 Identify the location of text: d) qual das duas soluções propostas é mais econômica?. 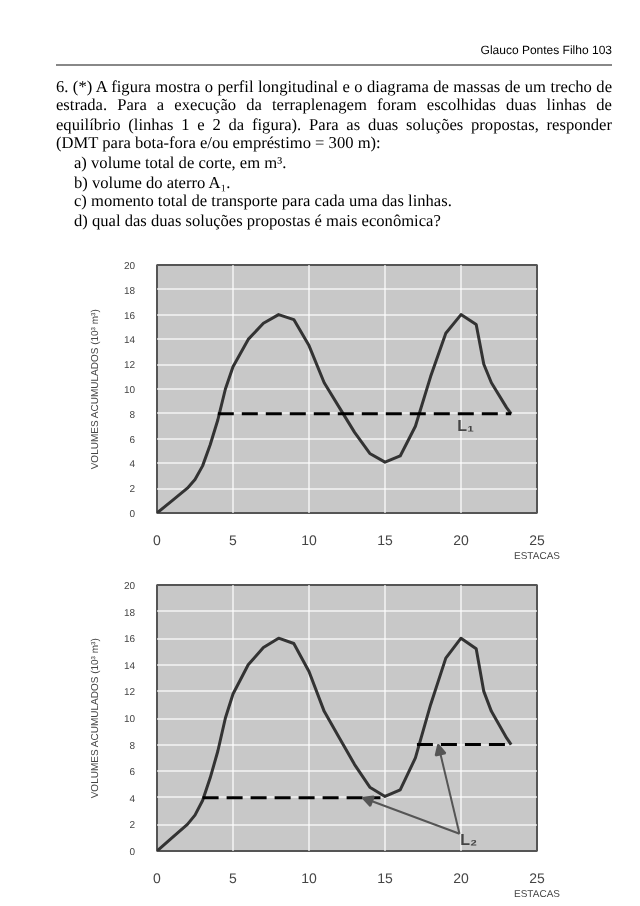
(257, 221).